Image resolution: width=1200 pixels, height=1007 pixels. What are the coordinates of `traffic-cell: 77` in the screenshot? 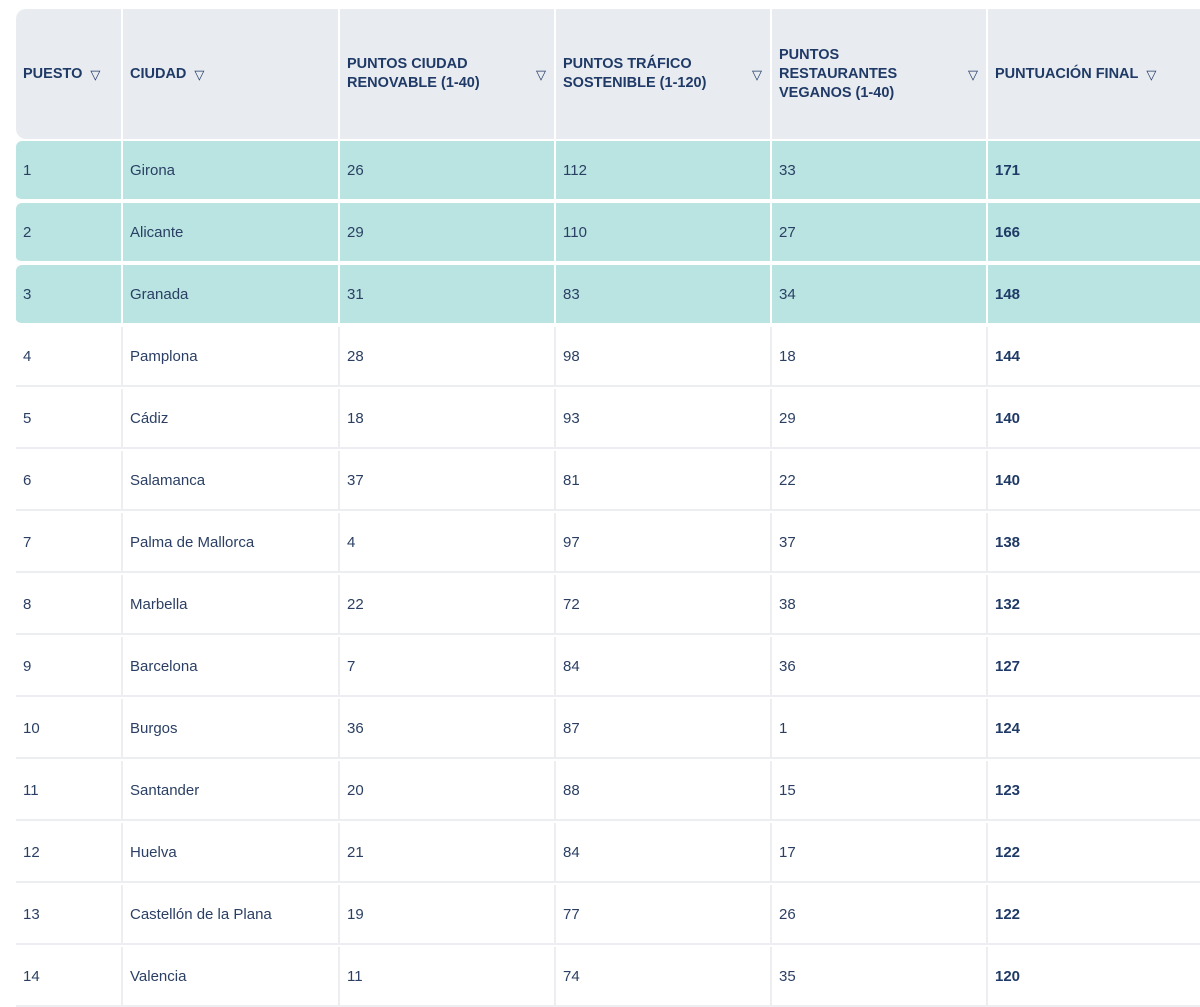 It's located at (662, 914).